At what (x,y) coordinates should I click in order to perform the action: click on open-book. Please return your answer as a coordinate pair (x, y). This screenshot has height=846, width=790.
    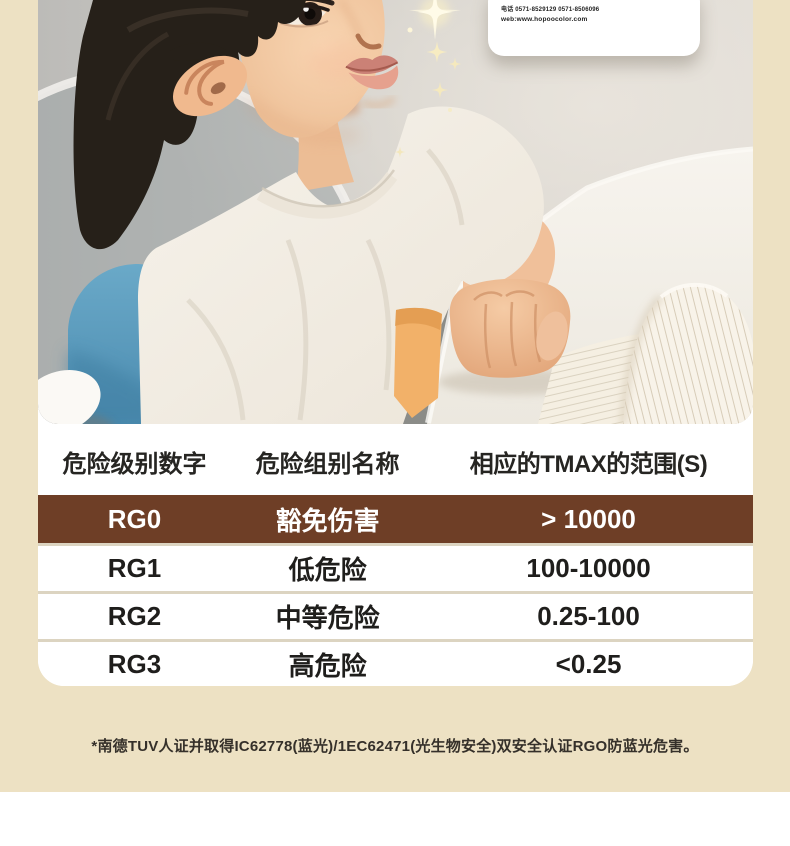
    Looking at the image, I should click on (645, 353).